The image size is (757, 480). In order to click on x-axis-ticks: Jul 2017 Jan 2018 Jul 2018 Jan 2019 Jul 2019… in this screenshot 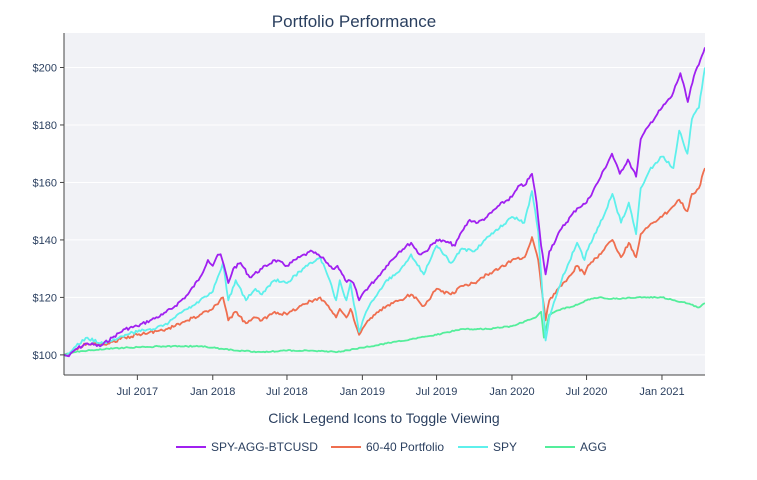, I will do `click(401, 386)`.